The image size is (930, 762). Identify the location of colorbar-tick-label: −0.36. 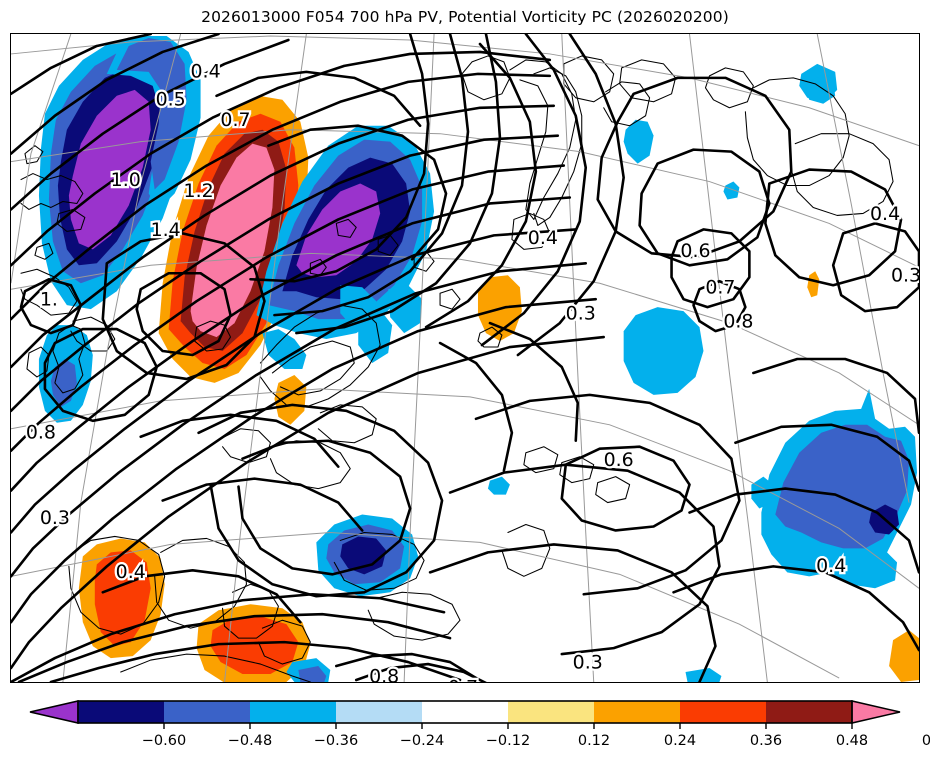
(336, 741).